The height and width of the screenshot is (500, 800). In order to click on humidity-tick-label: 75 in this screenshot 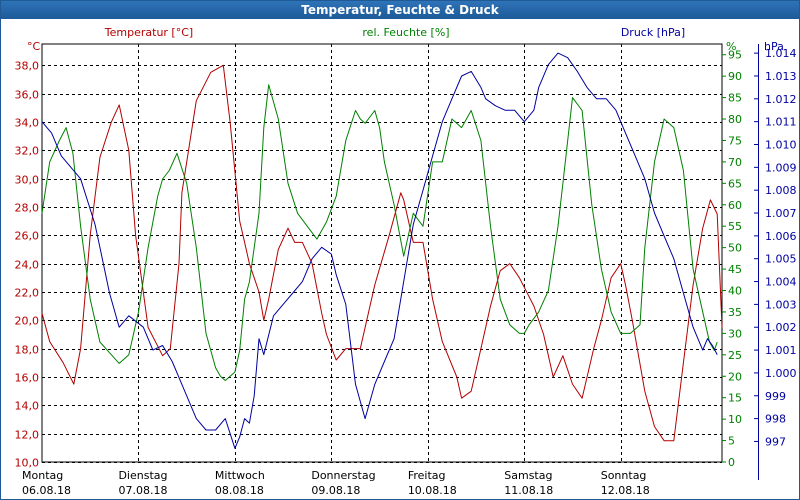, I will do `click(735, 140)`.